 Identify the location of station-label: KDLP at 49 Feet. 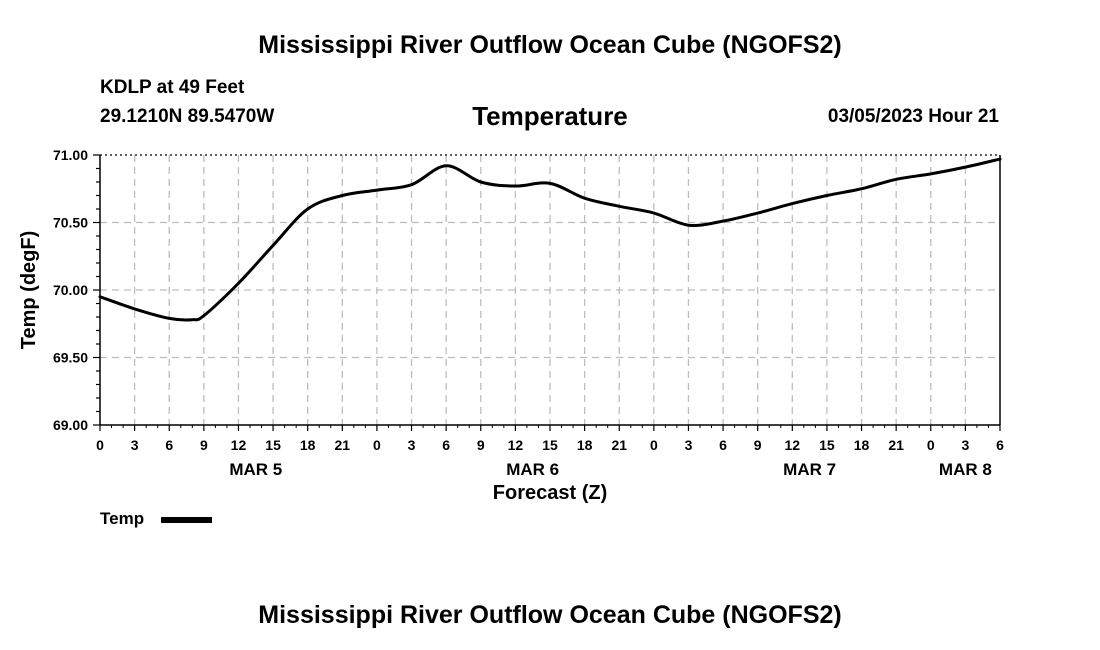
(172, 87).